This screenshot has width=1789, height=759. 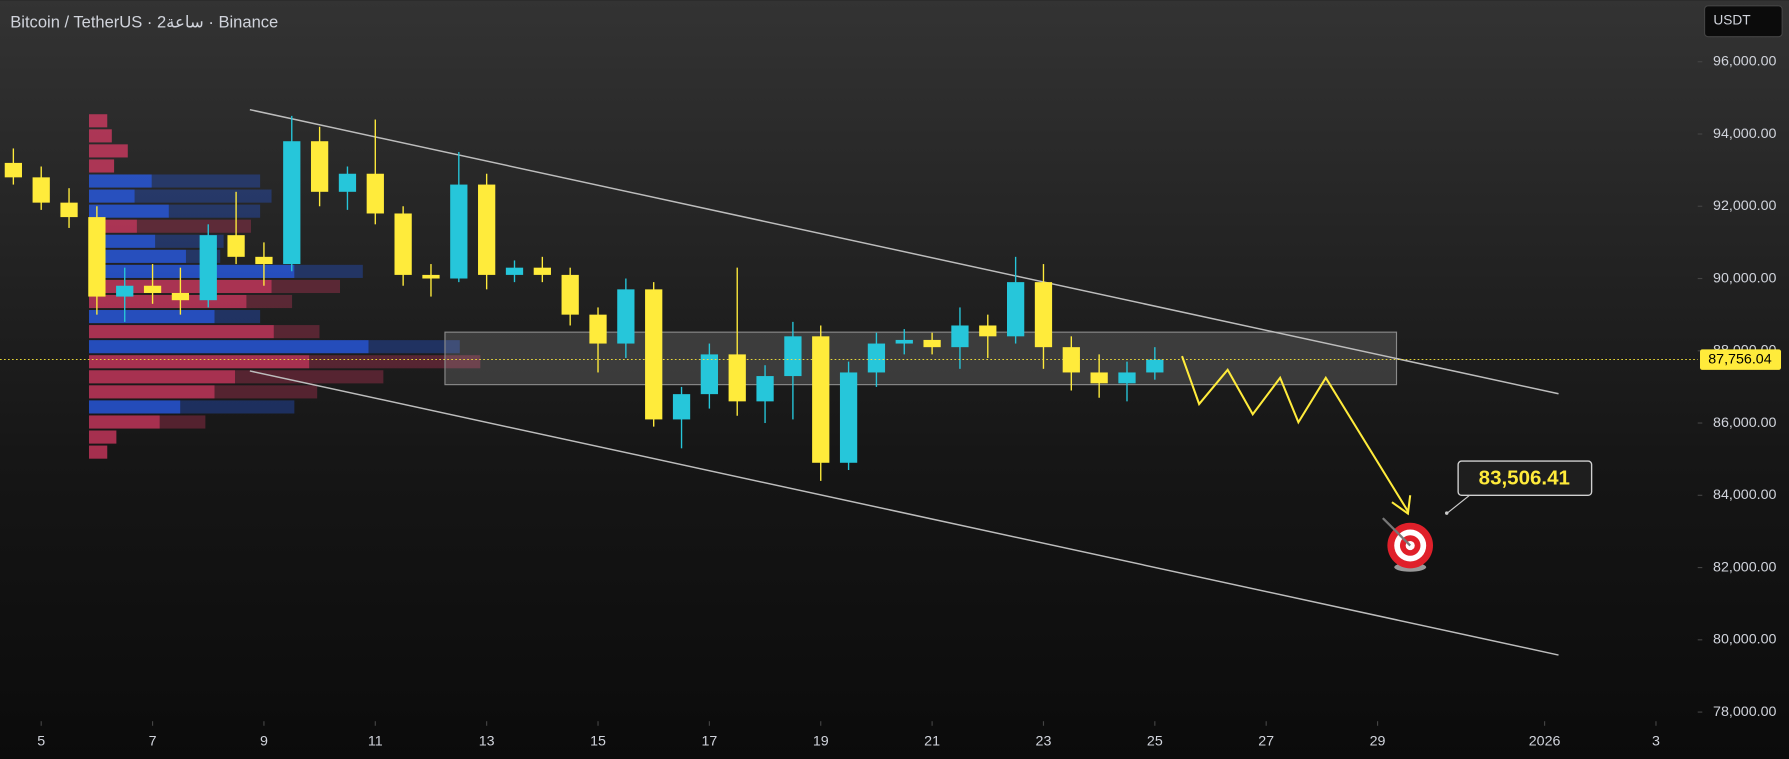 I want to click on x-tick-label: 25, so click(x=1155, y=742).